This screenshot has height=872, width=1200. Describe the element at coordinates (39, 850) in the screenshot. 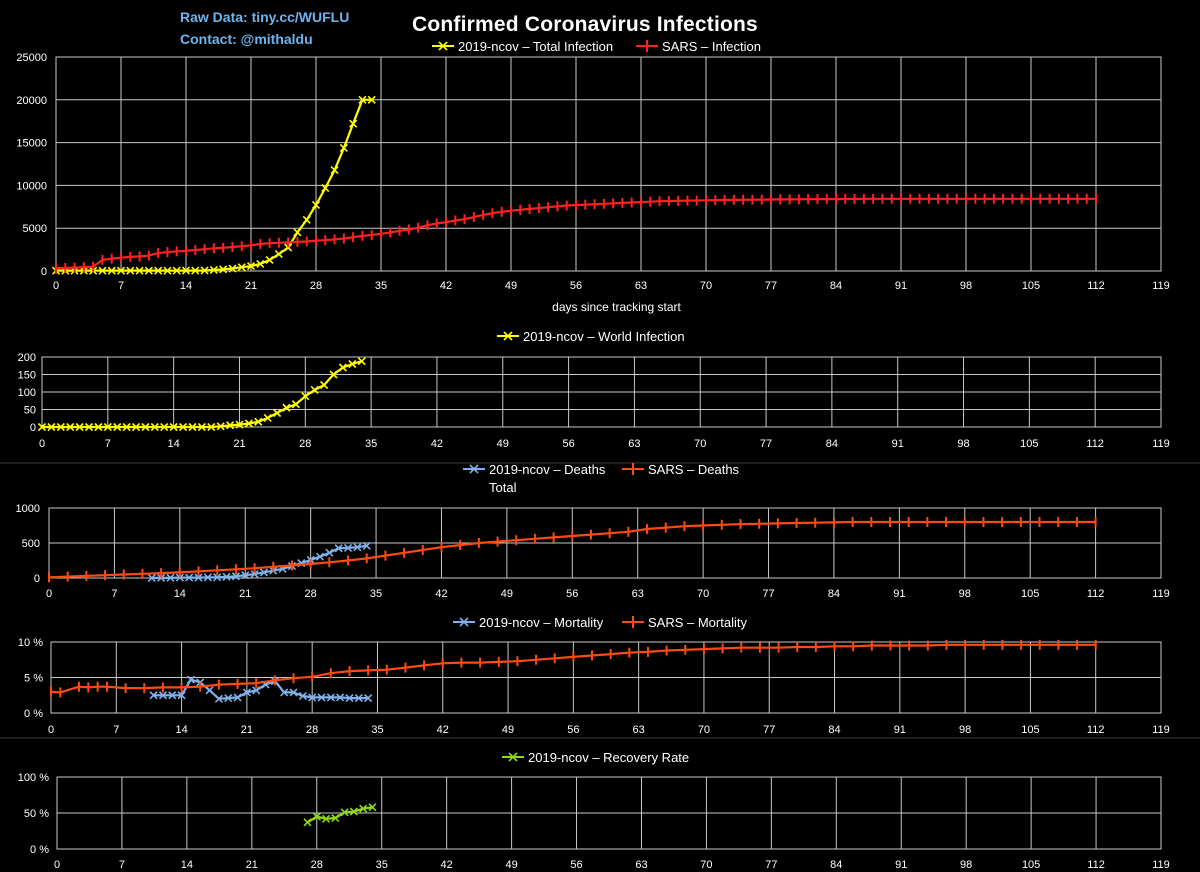

I see `y-tick-label: 0 %` at that location.